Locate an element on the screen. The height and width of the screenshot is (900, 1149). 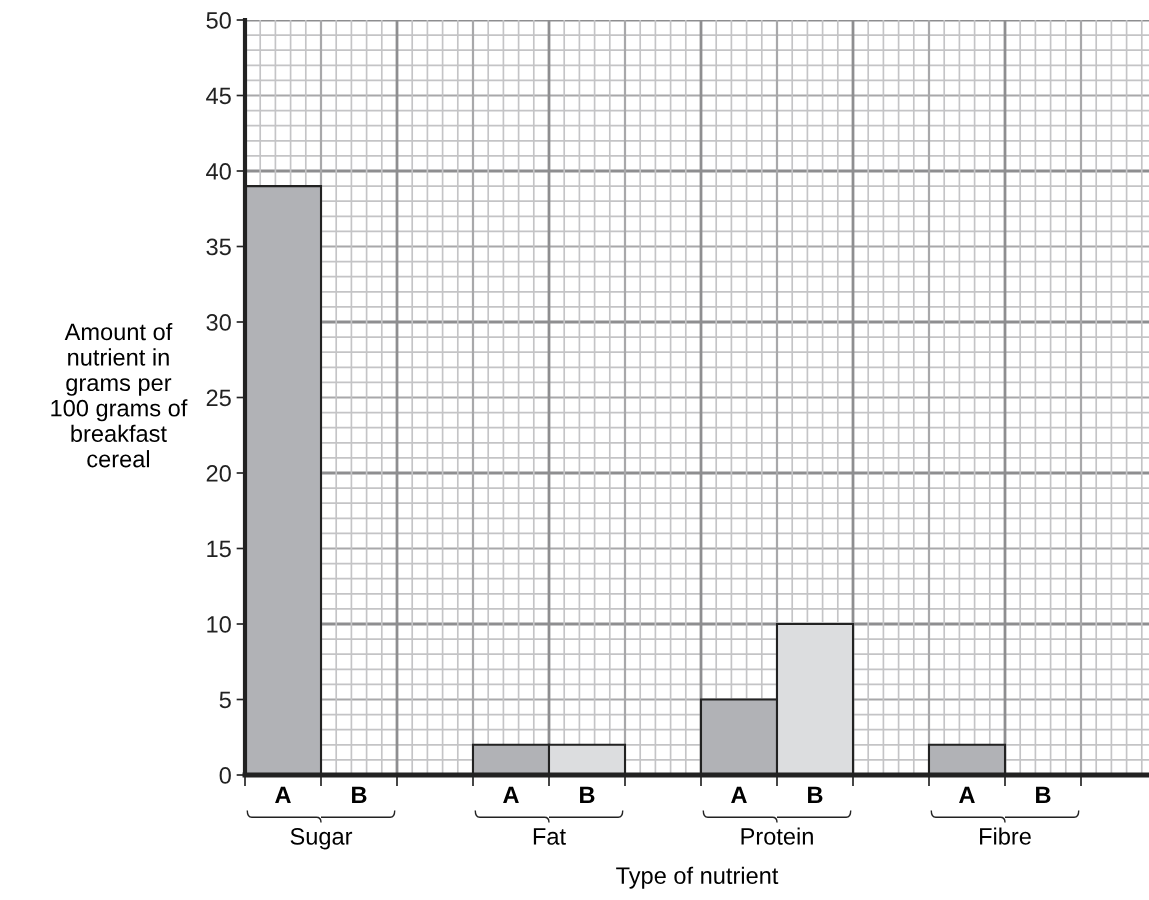
y-tick-label: 30 is located at coordinates (218, 322).